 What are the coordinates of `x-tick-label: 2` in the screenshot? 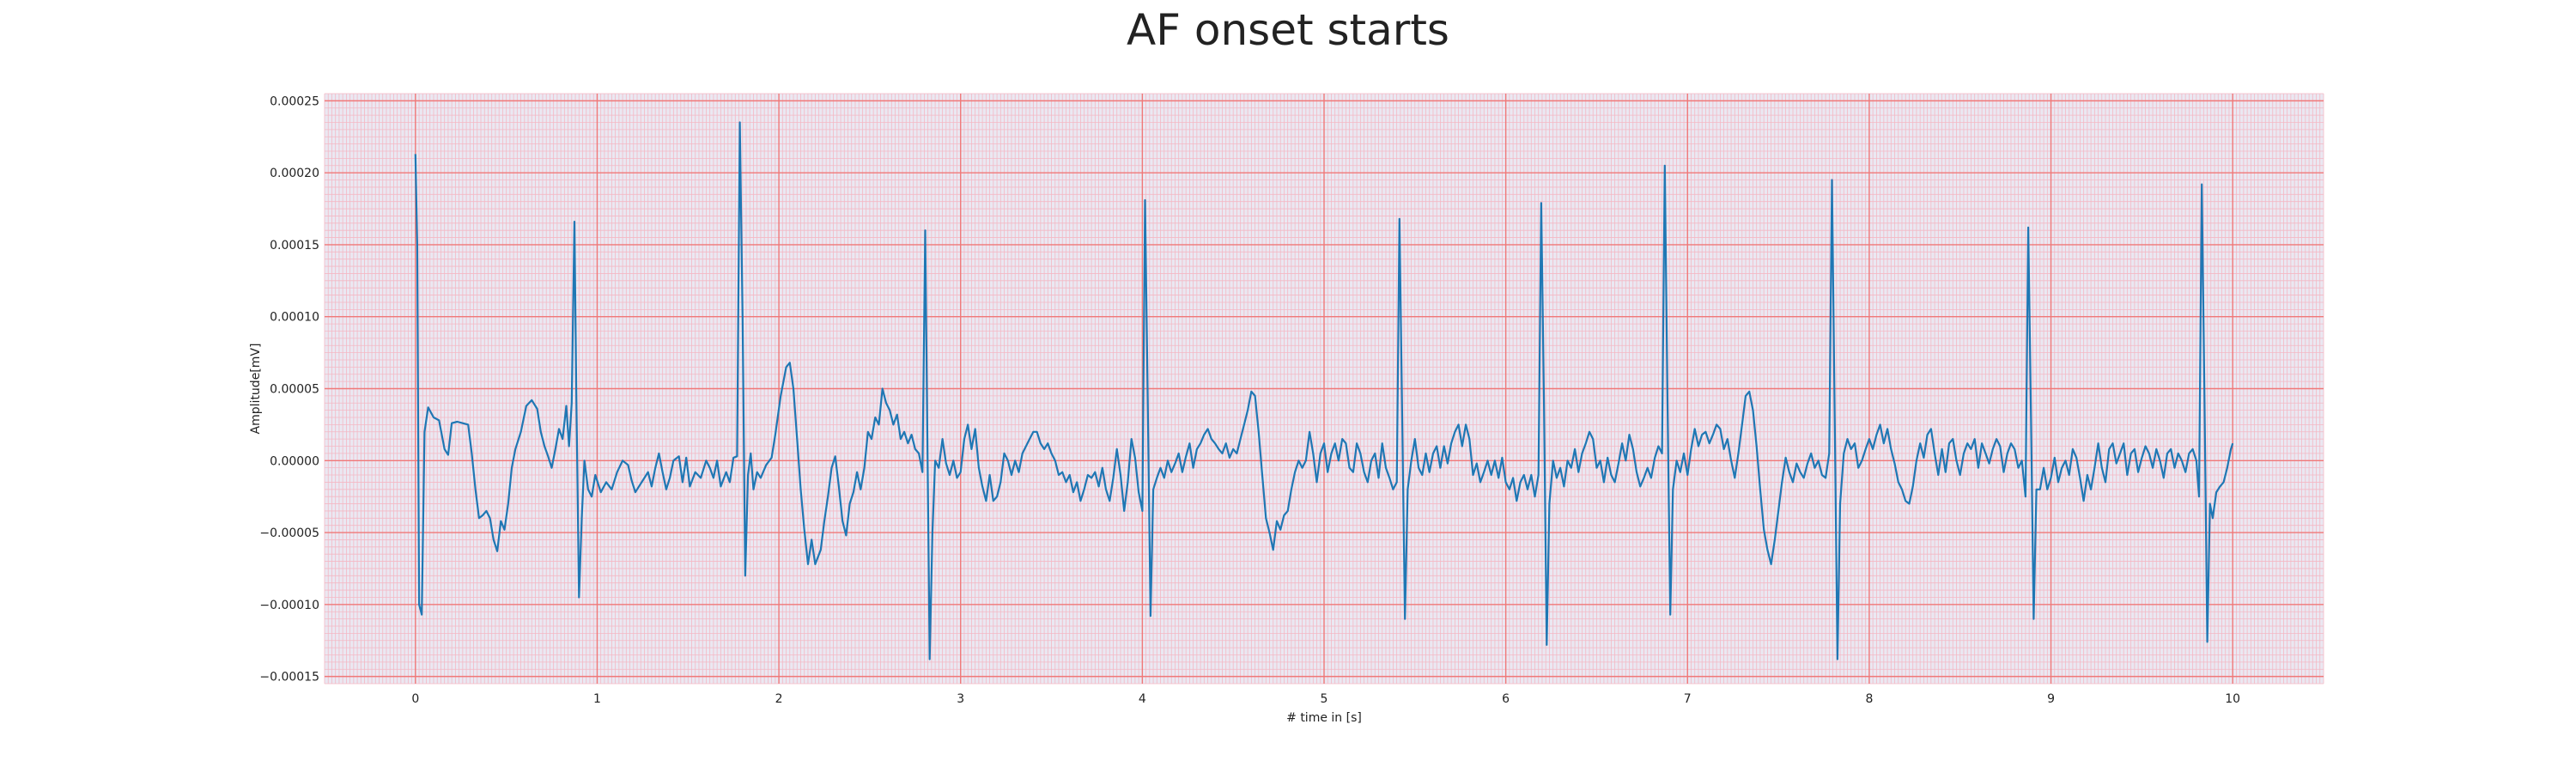 It's located at (779, 699).